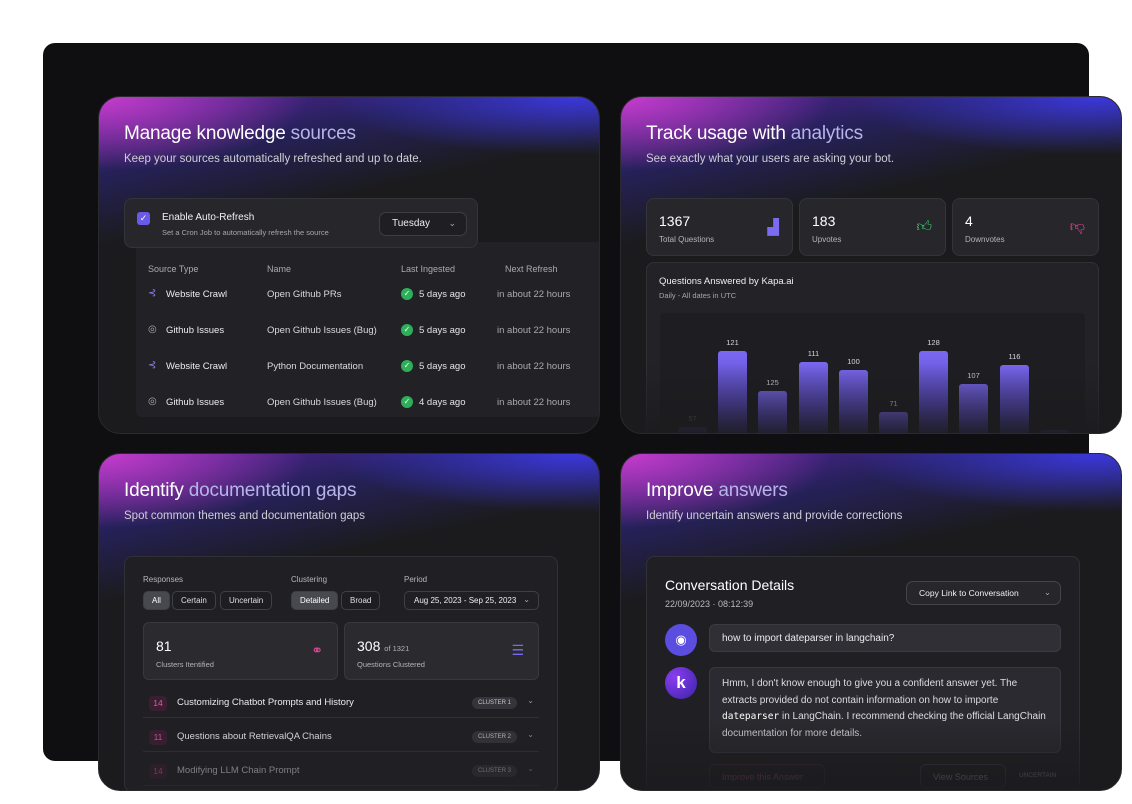 Image resolution: width=1132 pixels, height=804 pixels. Describe the element at coordinates (240, 490) in the screenshot. I see `card-title: Identify documentation gaps` at that location.